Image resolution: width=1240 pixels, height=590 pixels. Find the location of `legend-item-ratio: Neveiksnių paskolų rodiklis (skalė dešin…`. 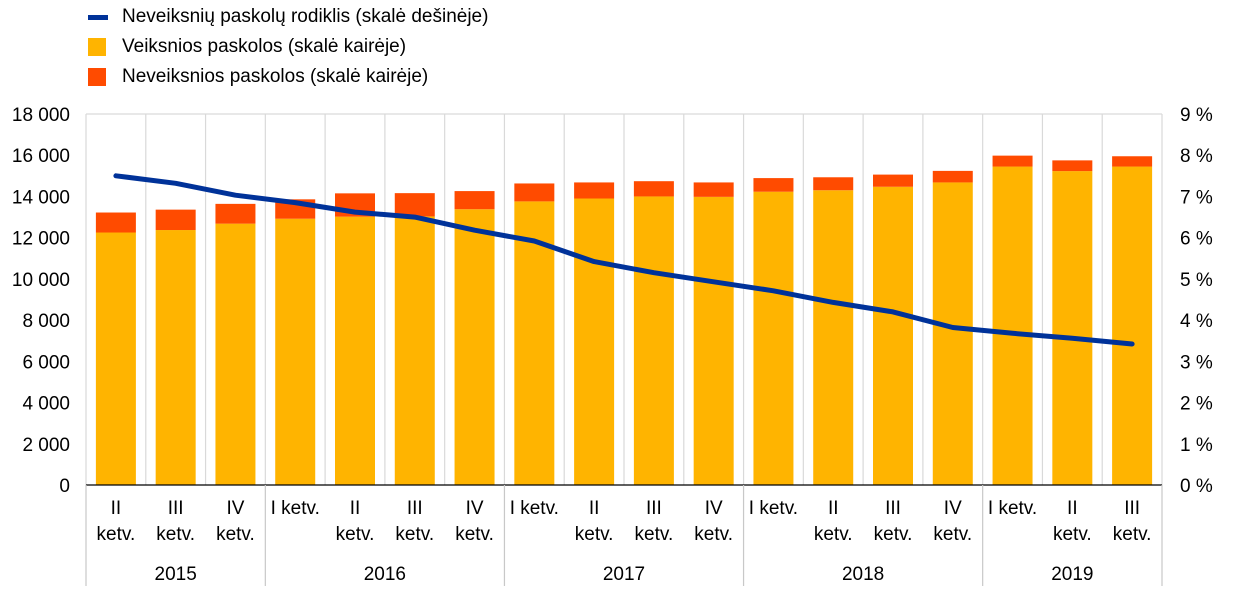

legend-item-ratio: Neveiksnių paskolų rodiklis (skalė dešin… is located at coordinates (288, 17).